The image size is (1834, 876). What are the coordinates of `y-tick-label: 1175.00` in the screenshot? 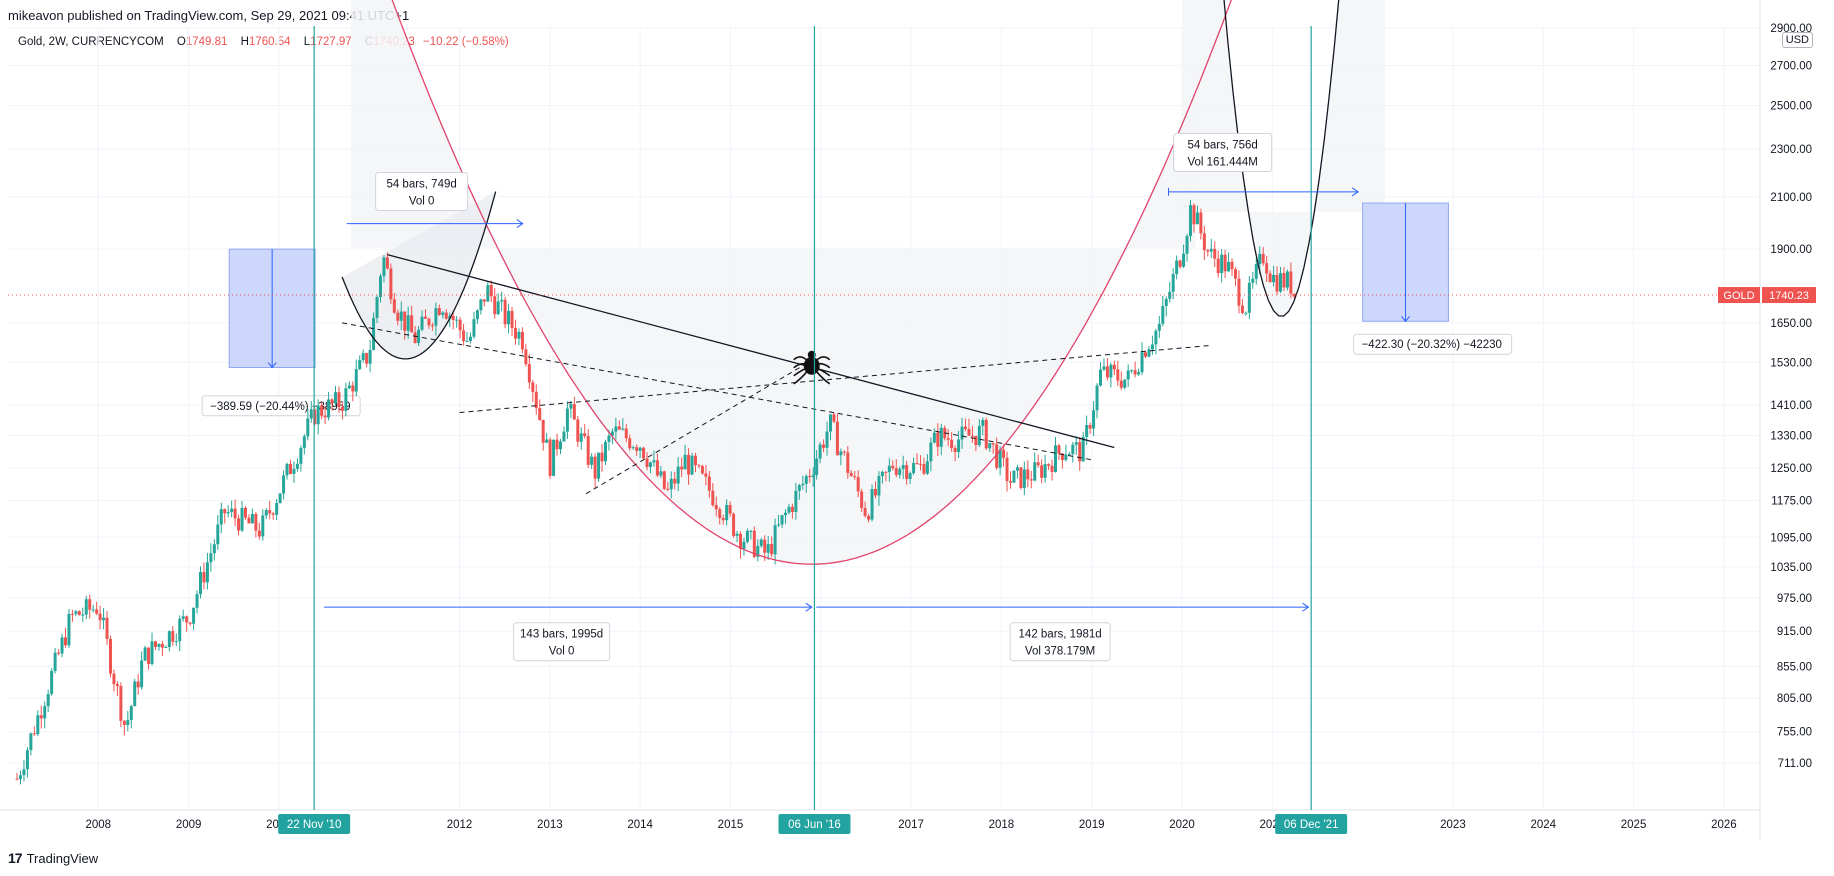 It's located at (1791, 501).